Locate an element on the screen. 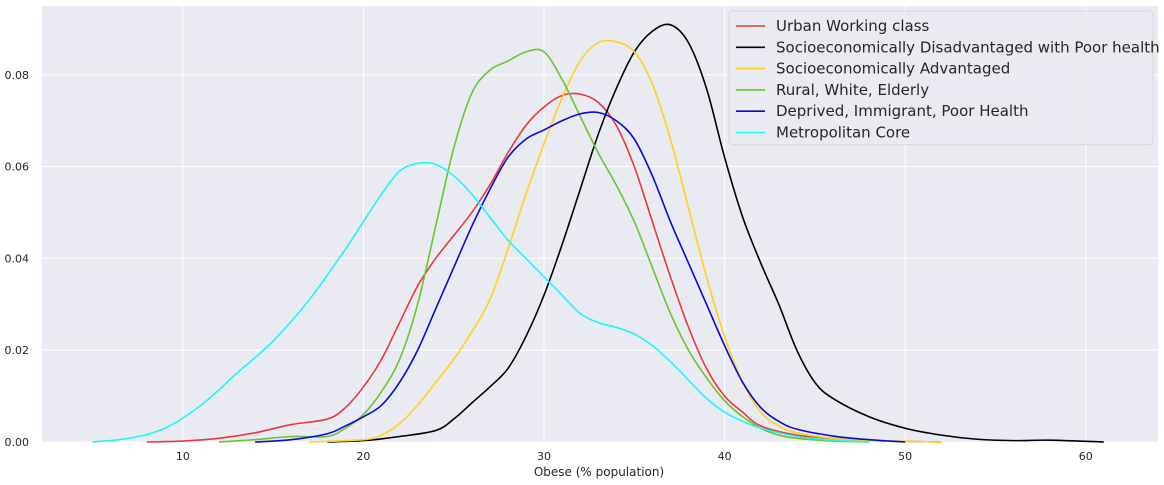  y-tick-label: 0.08 is located at coordinates (17, 75).